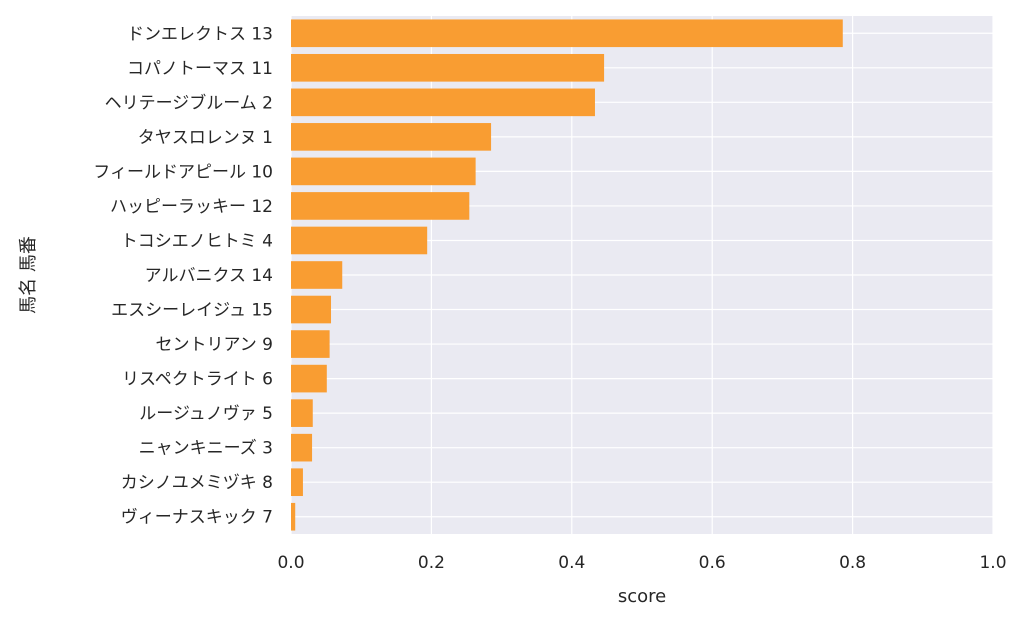 The image size is (1024, 620). I want to click on y-tick-label: フィールドアピール 10, so click(183, 172).